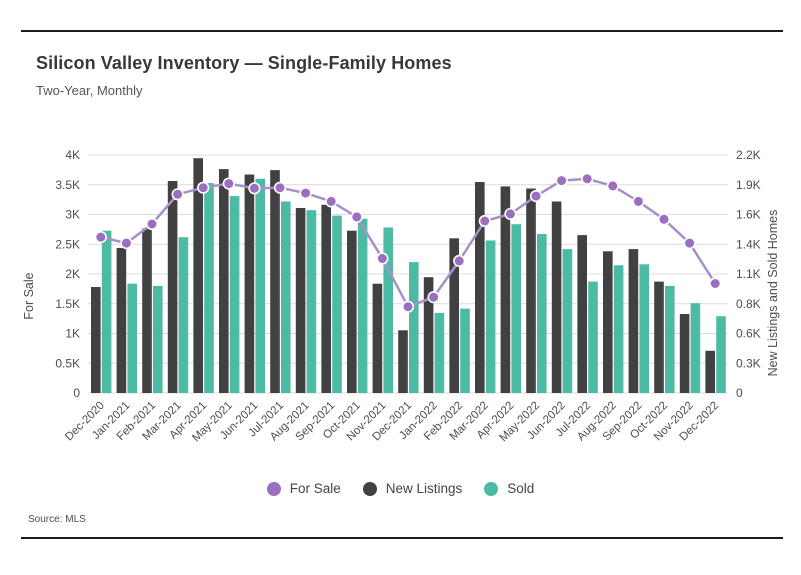 This screenshot has height=575, width=801. I want to click on source-note: Source: MLS, so click(57, 519).